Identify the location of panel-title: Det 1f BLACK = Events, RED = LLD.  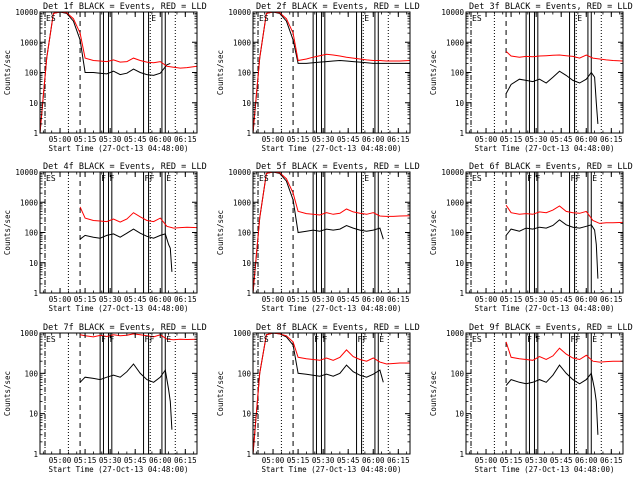
(125, 7).